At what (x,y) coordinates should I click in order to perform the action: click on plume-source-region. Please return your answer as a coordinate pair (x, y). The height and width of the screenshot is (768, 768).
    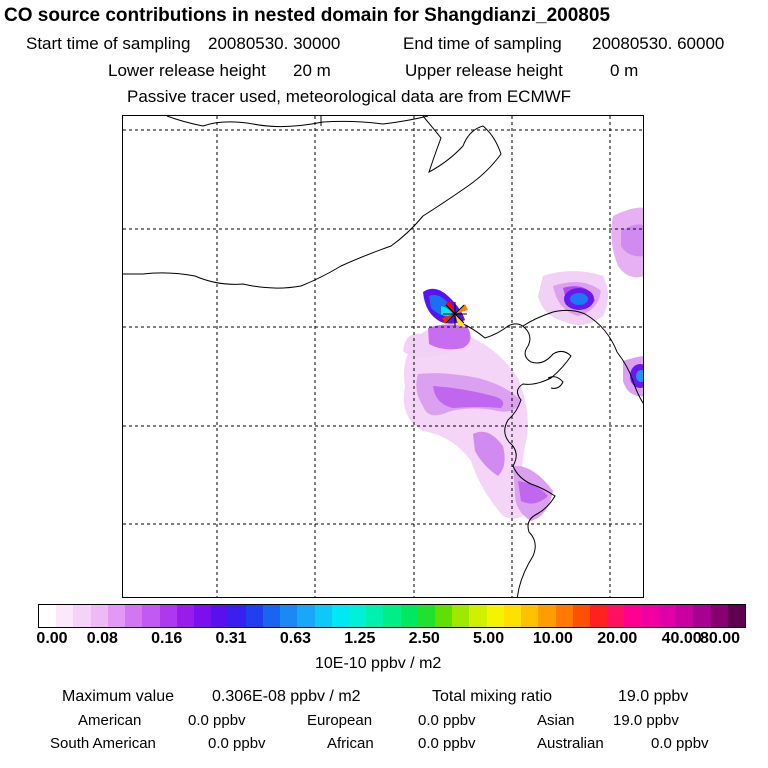
    Looking at the image, I should click on (449, 337).